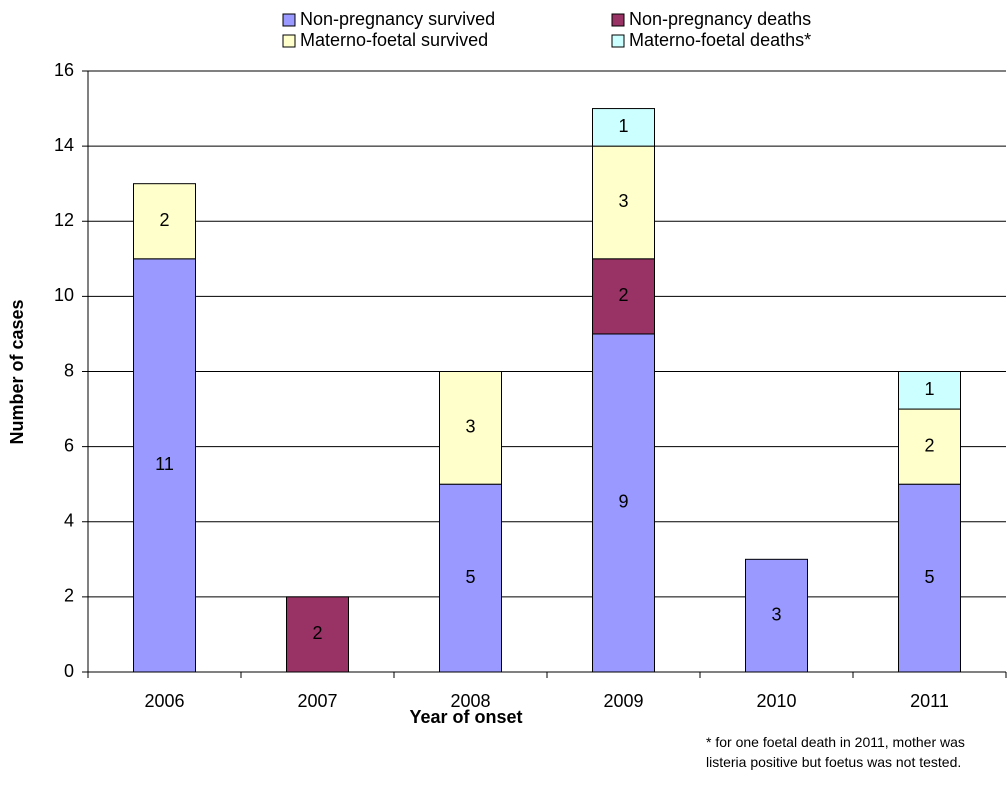  What do you see at coordinates (69, 596) in the screenshot?
I see `y-tick-label: 2` at bounding box center [69, 596].